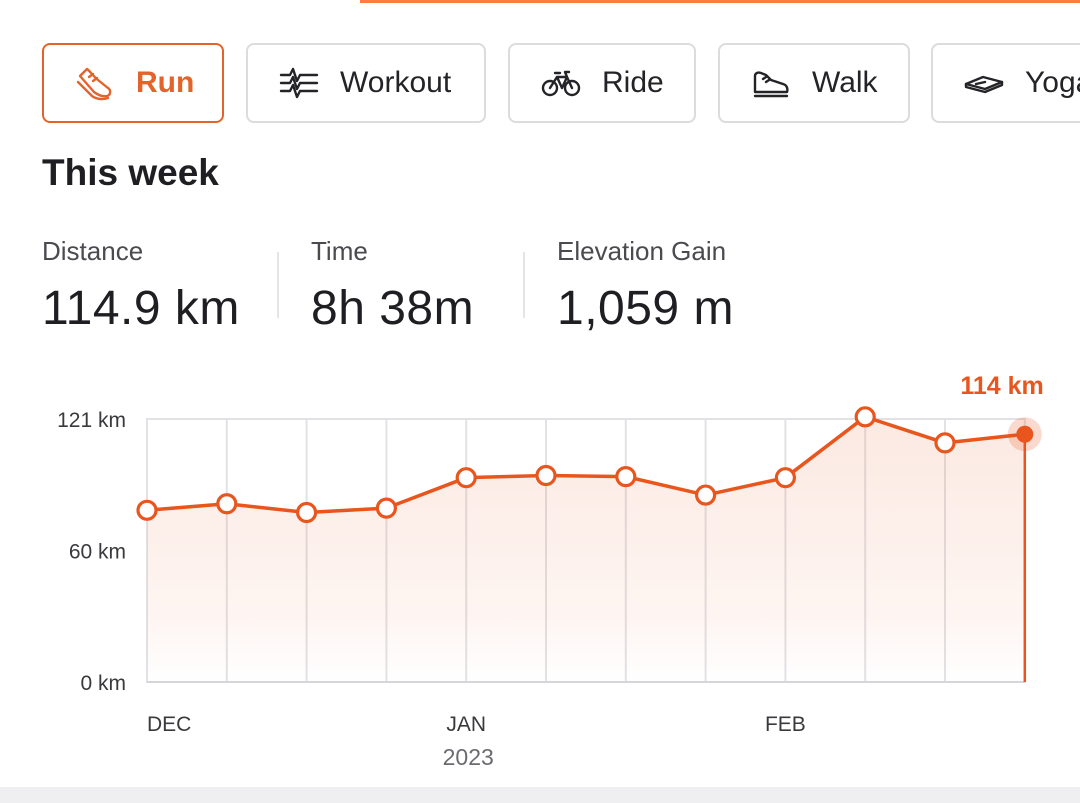 The image size is (1080, 803). Describe the element at coordinates (466, 724) in the screenshot. I see `x-month-label: JAN` at that location.